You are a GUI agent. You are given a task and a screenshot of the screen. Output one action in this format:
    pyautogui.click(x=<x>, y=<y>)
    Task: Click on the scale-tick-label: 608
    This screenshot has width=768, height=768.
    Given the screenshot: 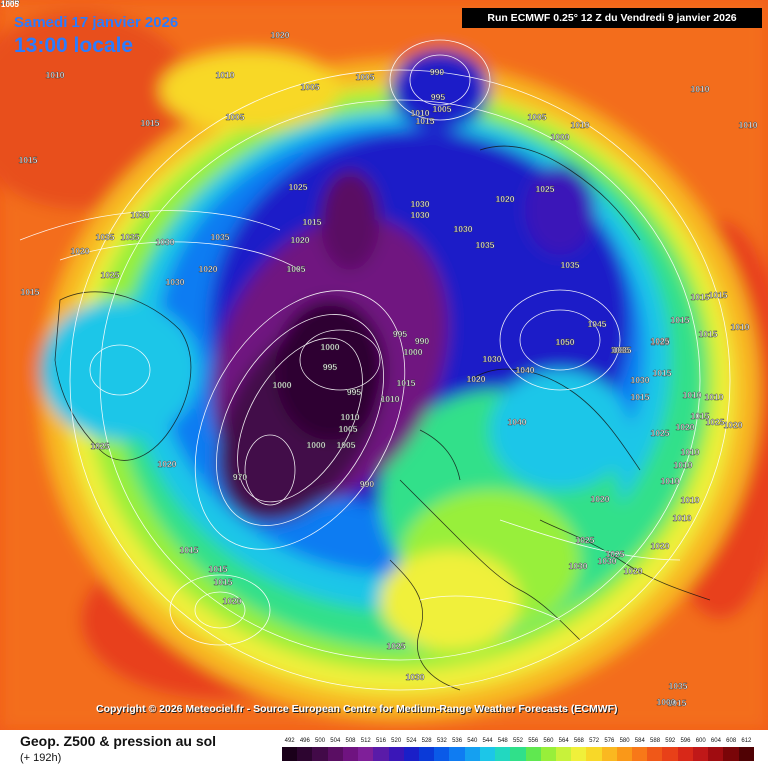 What is the action you would take?
    pyautogui.click(x=731, y=741)
    